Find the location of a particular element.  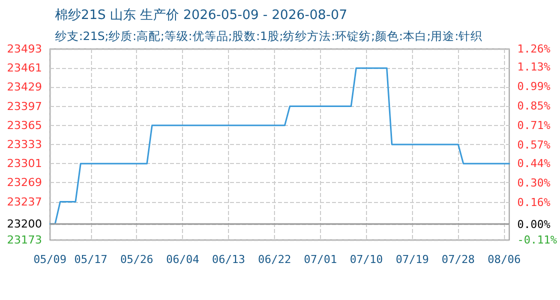

y2-tick-label: 0.00% is located at coordinates (534, 225).